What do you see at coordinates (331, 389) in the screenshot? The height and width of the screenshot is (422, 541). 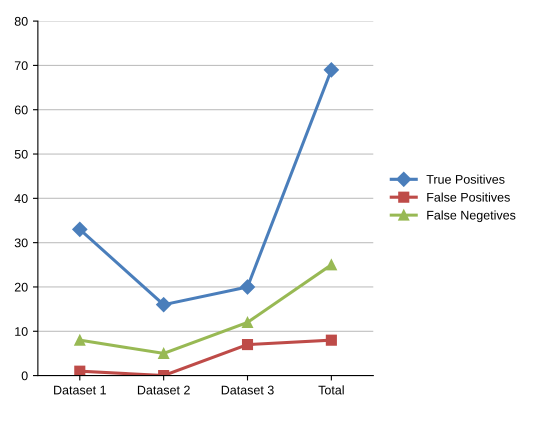 I see `x-tick-label: Total` at bounding box center [331, 389].